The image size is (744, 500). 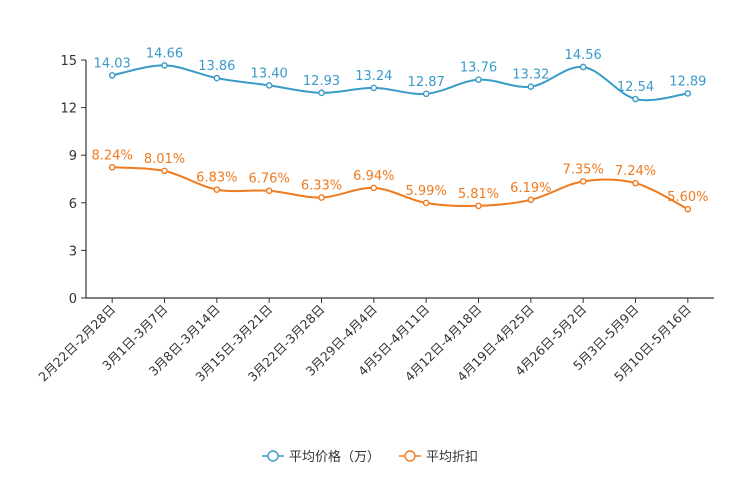 I want to click on data-label: 14.56, so click(x=583, y=55).